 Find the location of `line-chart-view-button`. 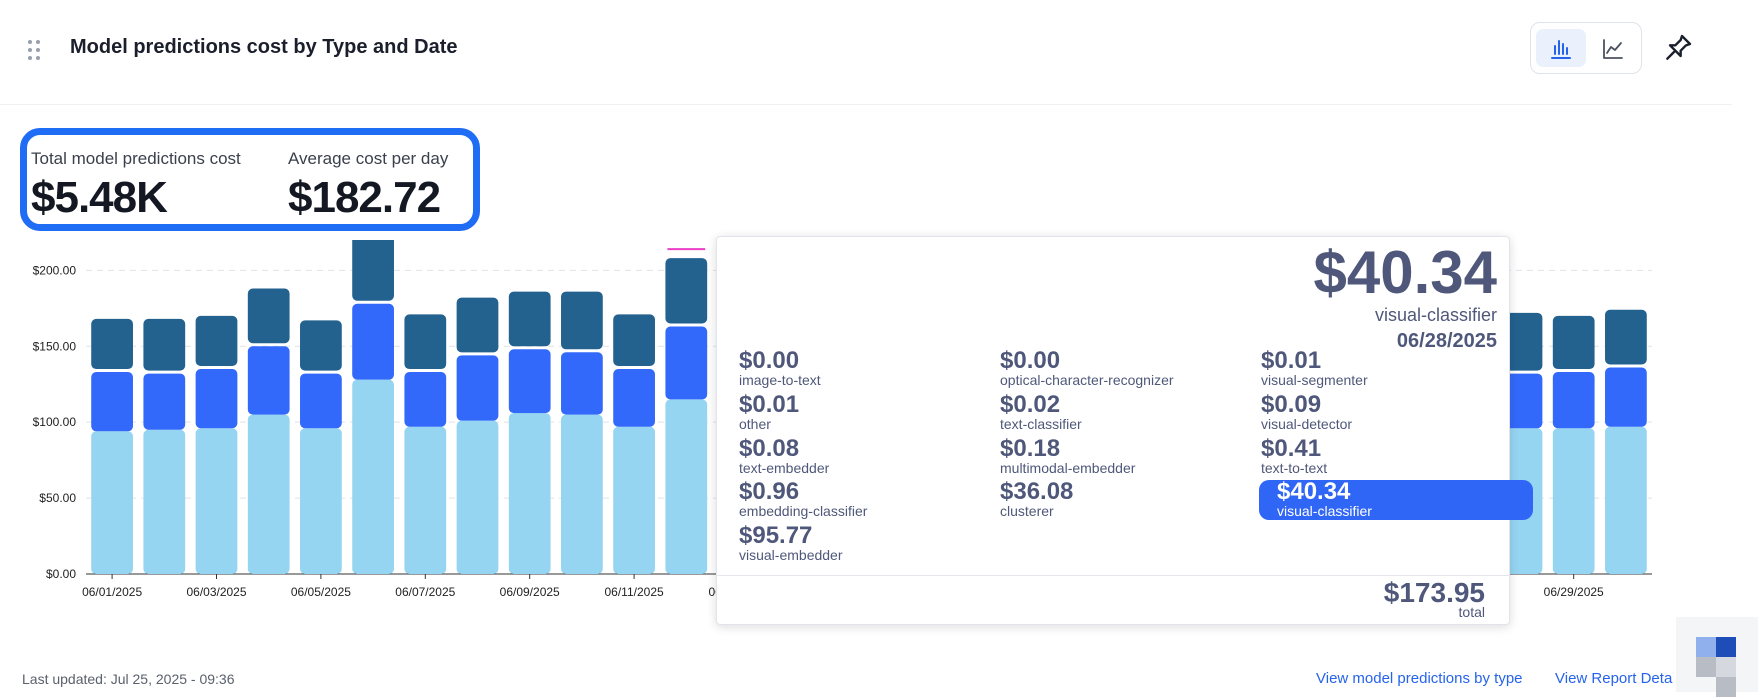

line-chart-view-button is located at coordinates (1613, 48).